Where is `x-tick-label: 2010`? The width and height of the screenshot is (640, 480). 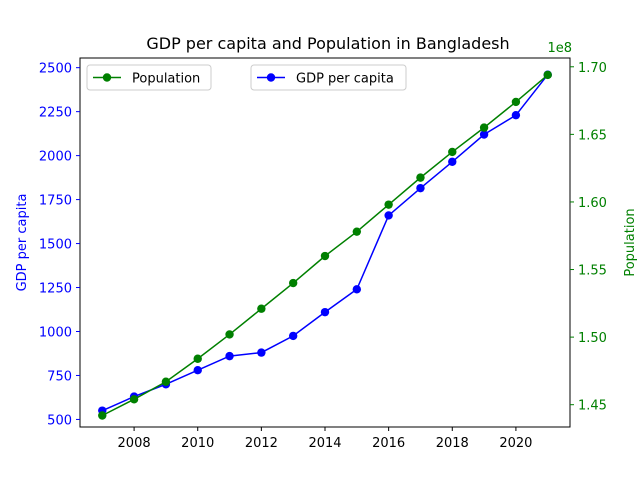
x-tick-label: 2010 is located at coordinates (197, 443).